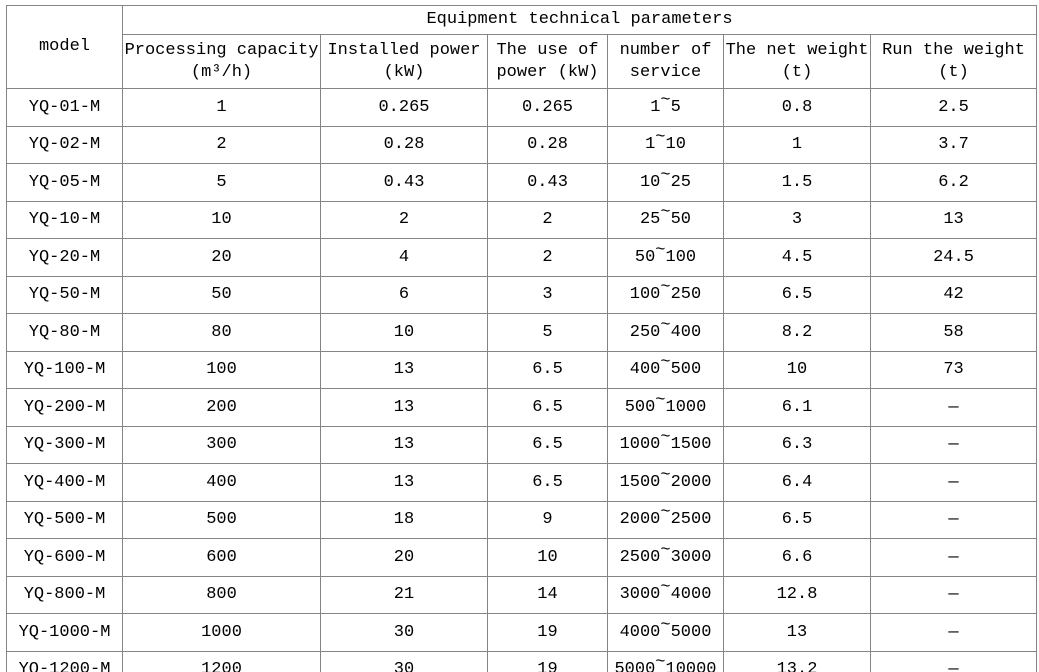 The width and height of the screenshot is (1039, 672). I want to click on table-row: YQ-500-M 500 18 9 2000~2500 6.5—, so click(522, 519).